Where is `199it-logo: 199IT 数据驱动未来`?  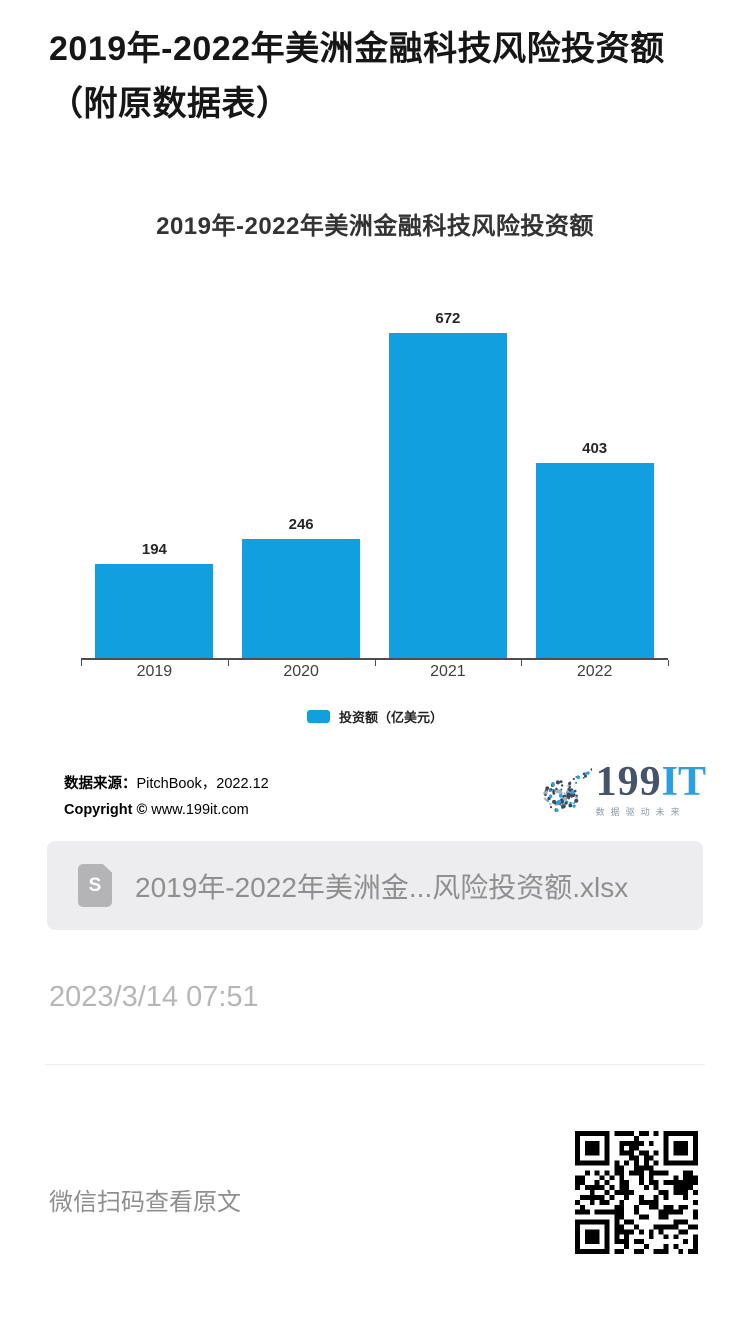 199it-logo: 199IT 数据驱动未来 is located at coordinates (623, 790).